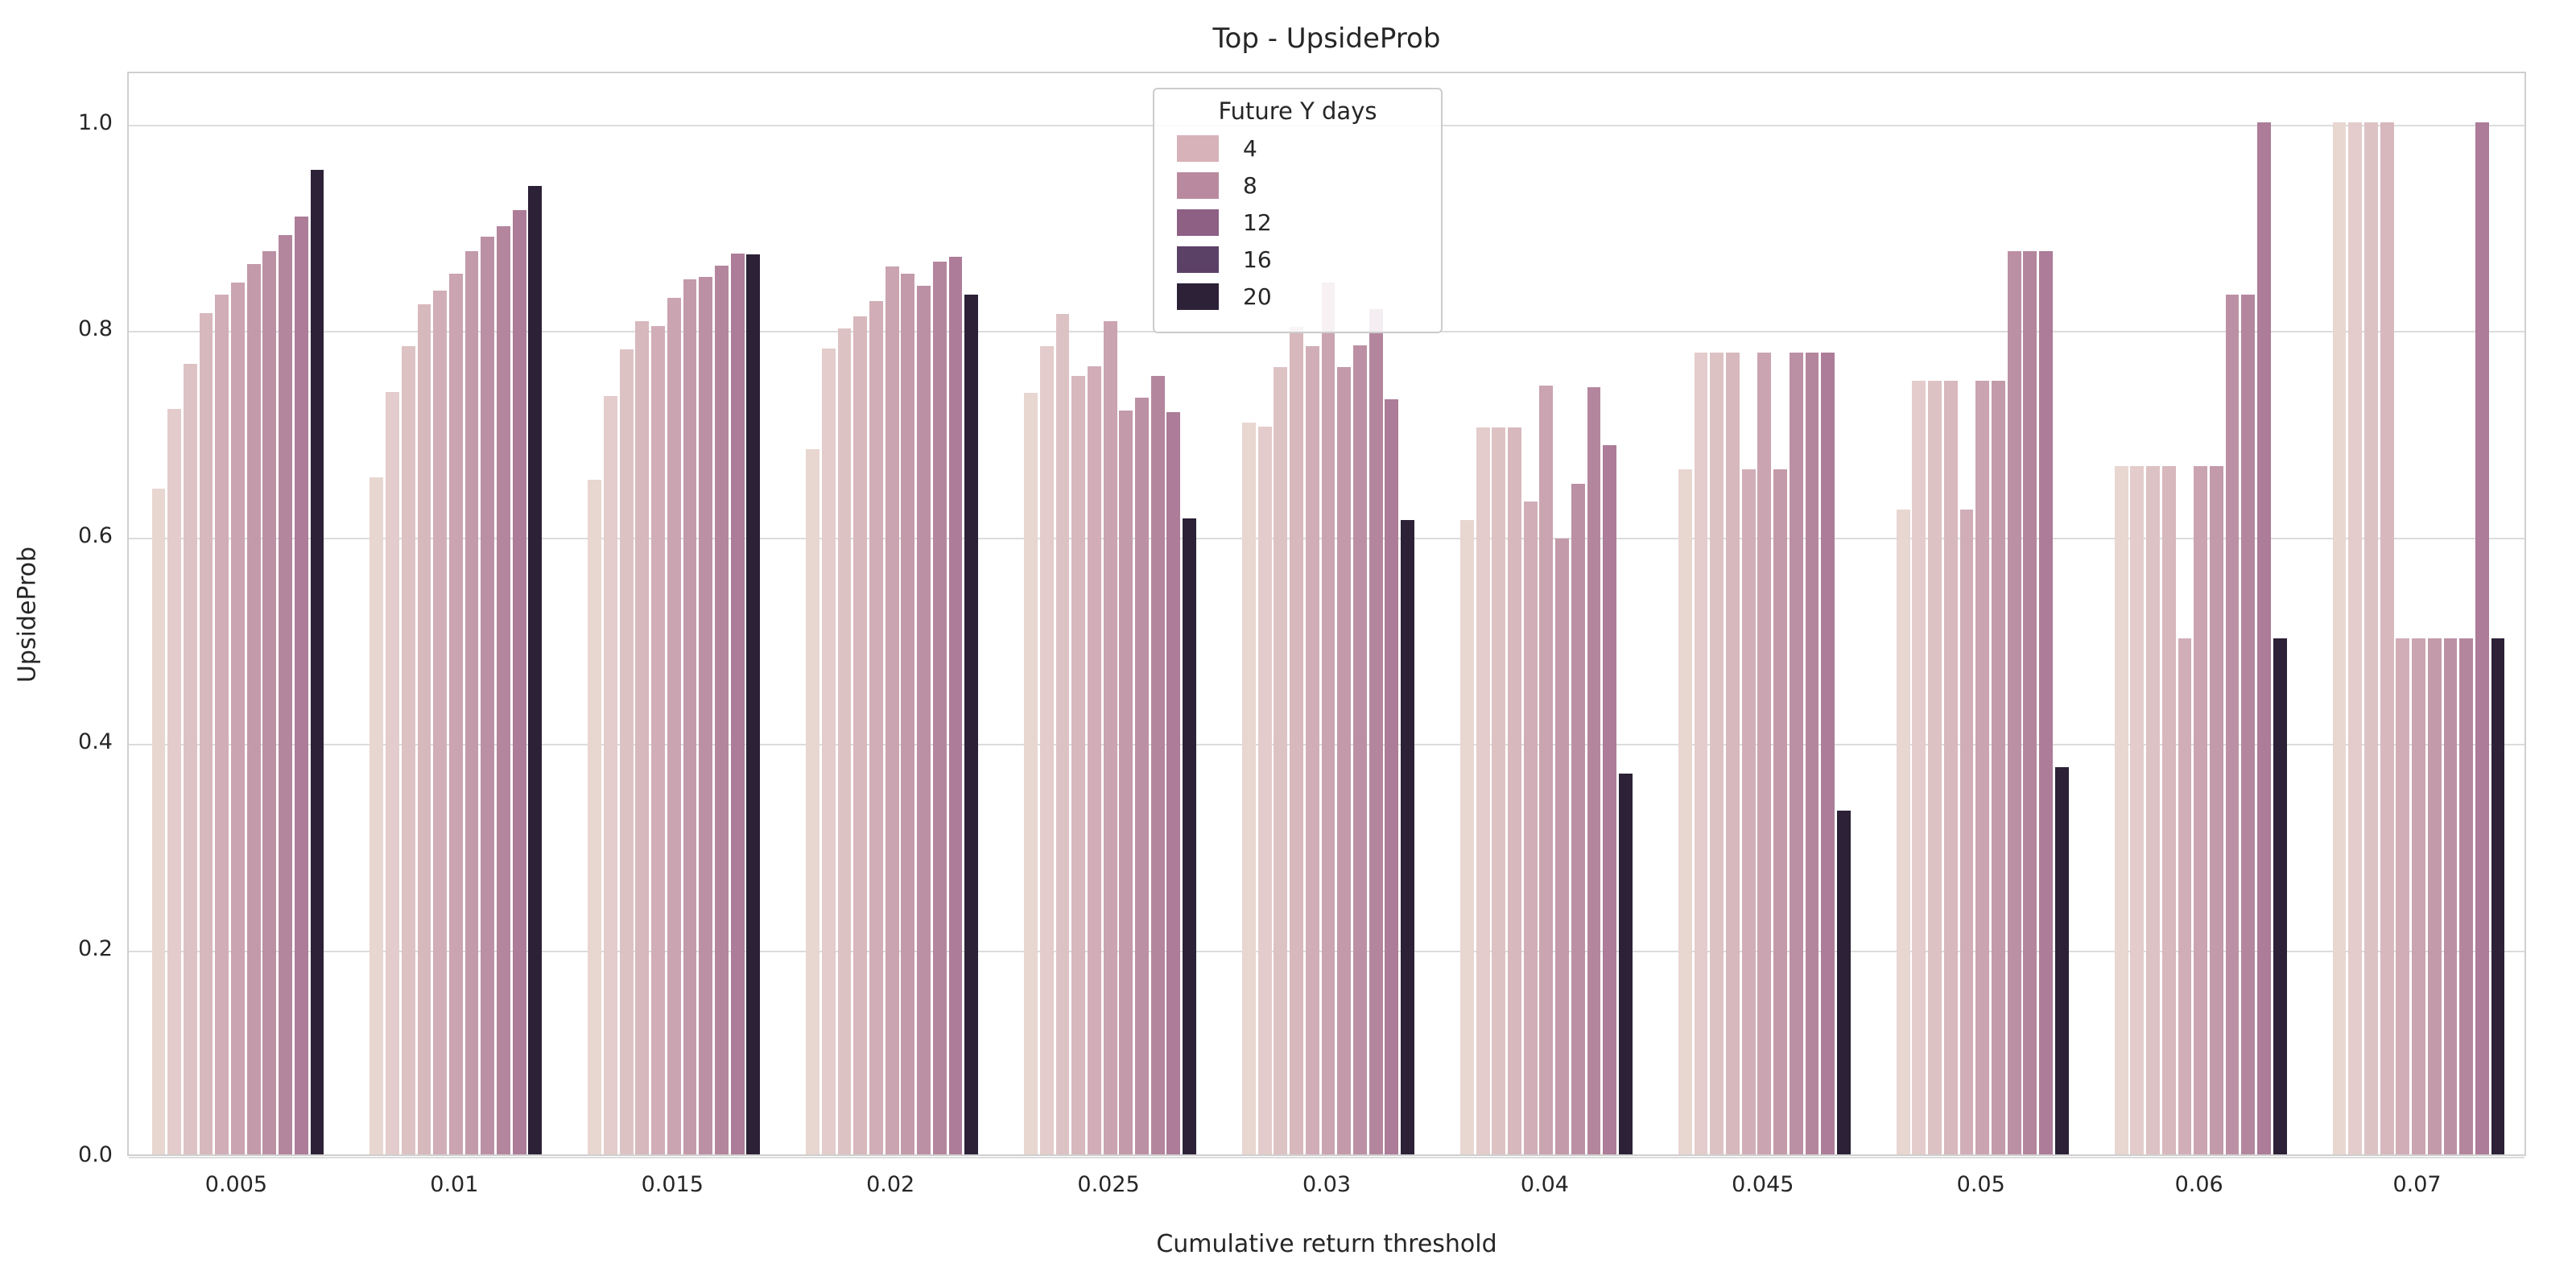 The image size is (2576, 1288). What do you see at coordinates (1257, 259) in the screenshot?
I see `legend-label: 16` at bounding box center [1257, 259].